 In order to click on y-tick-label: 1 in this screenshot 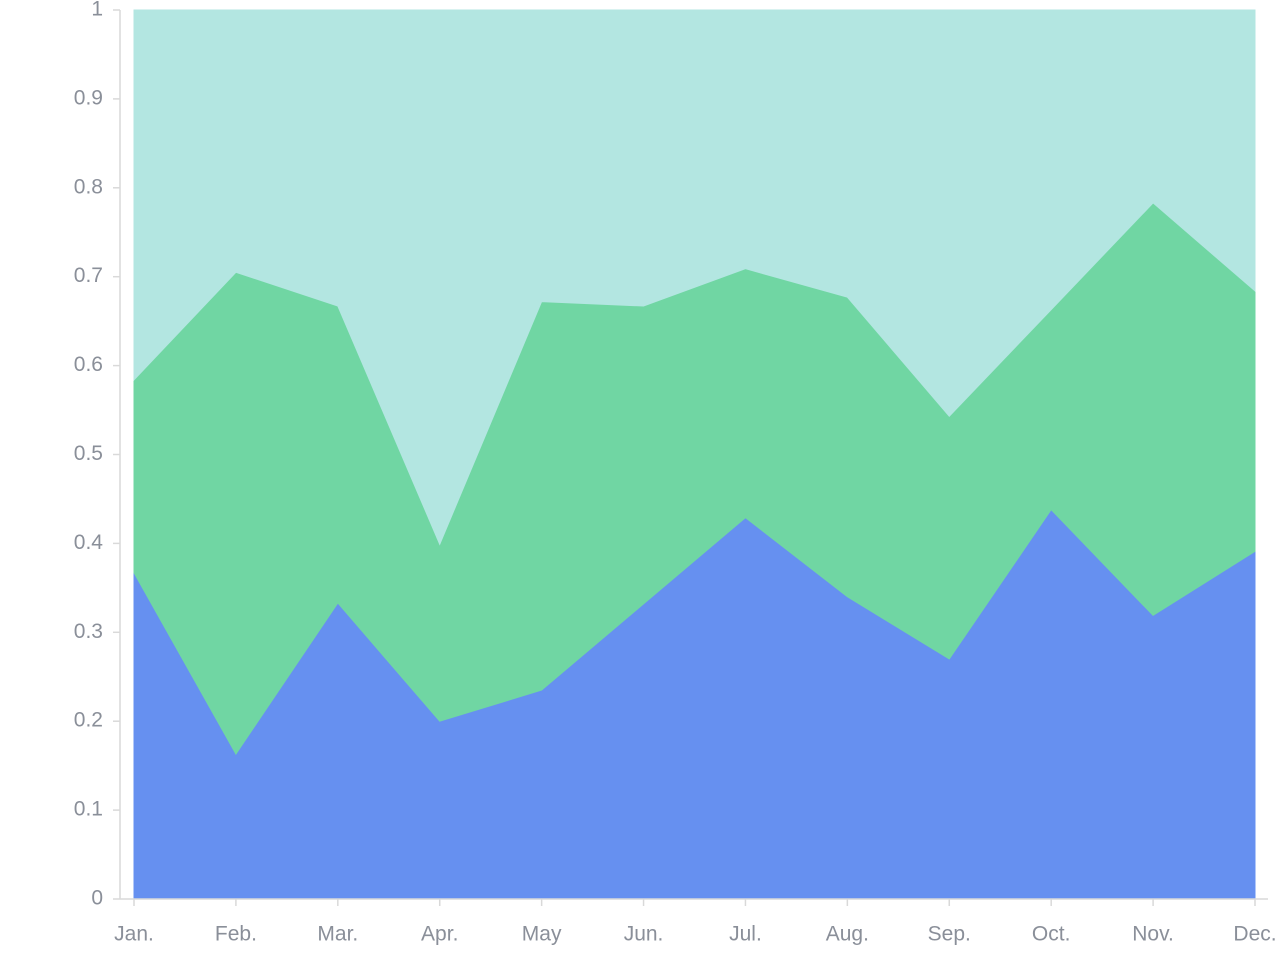, I will do `click(97, 10)`.